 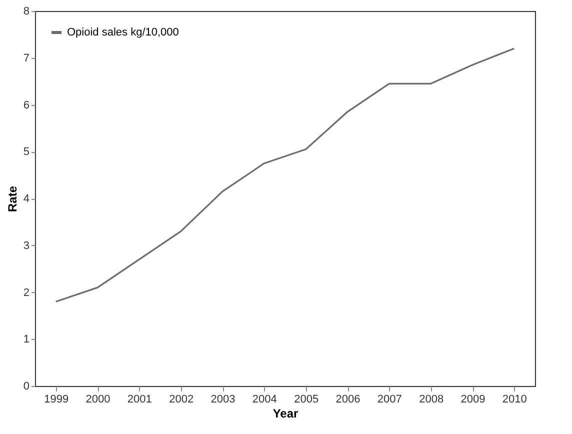 I want to click on x-tick-label: 2003, so click(x=223, y=400).